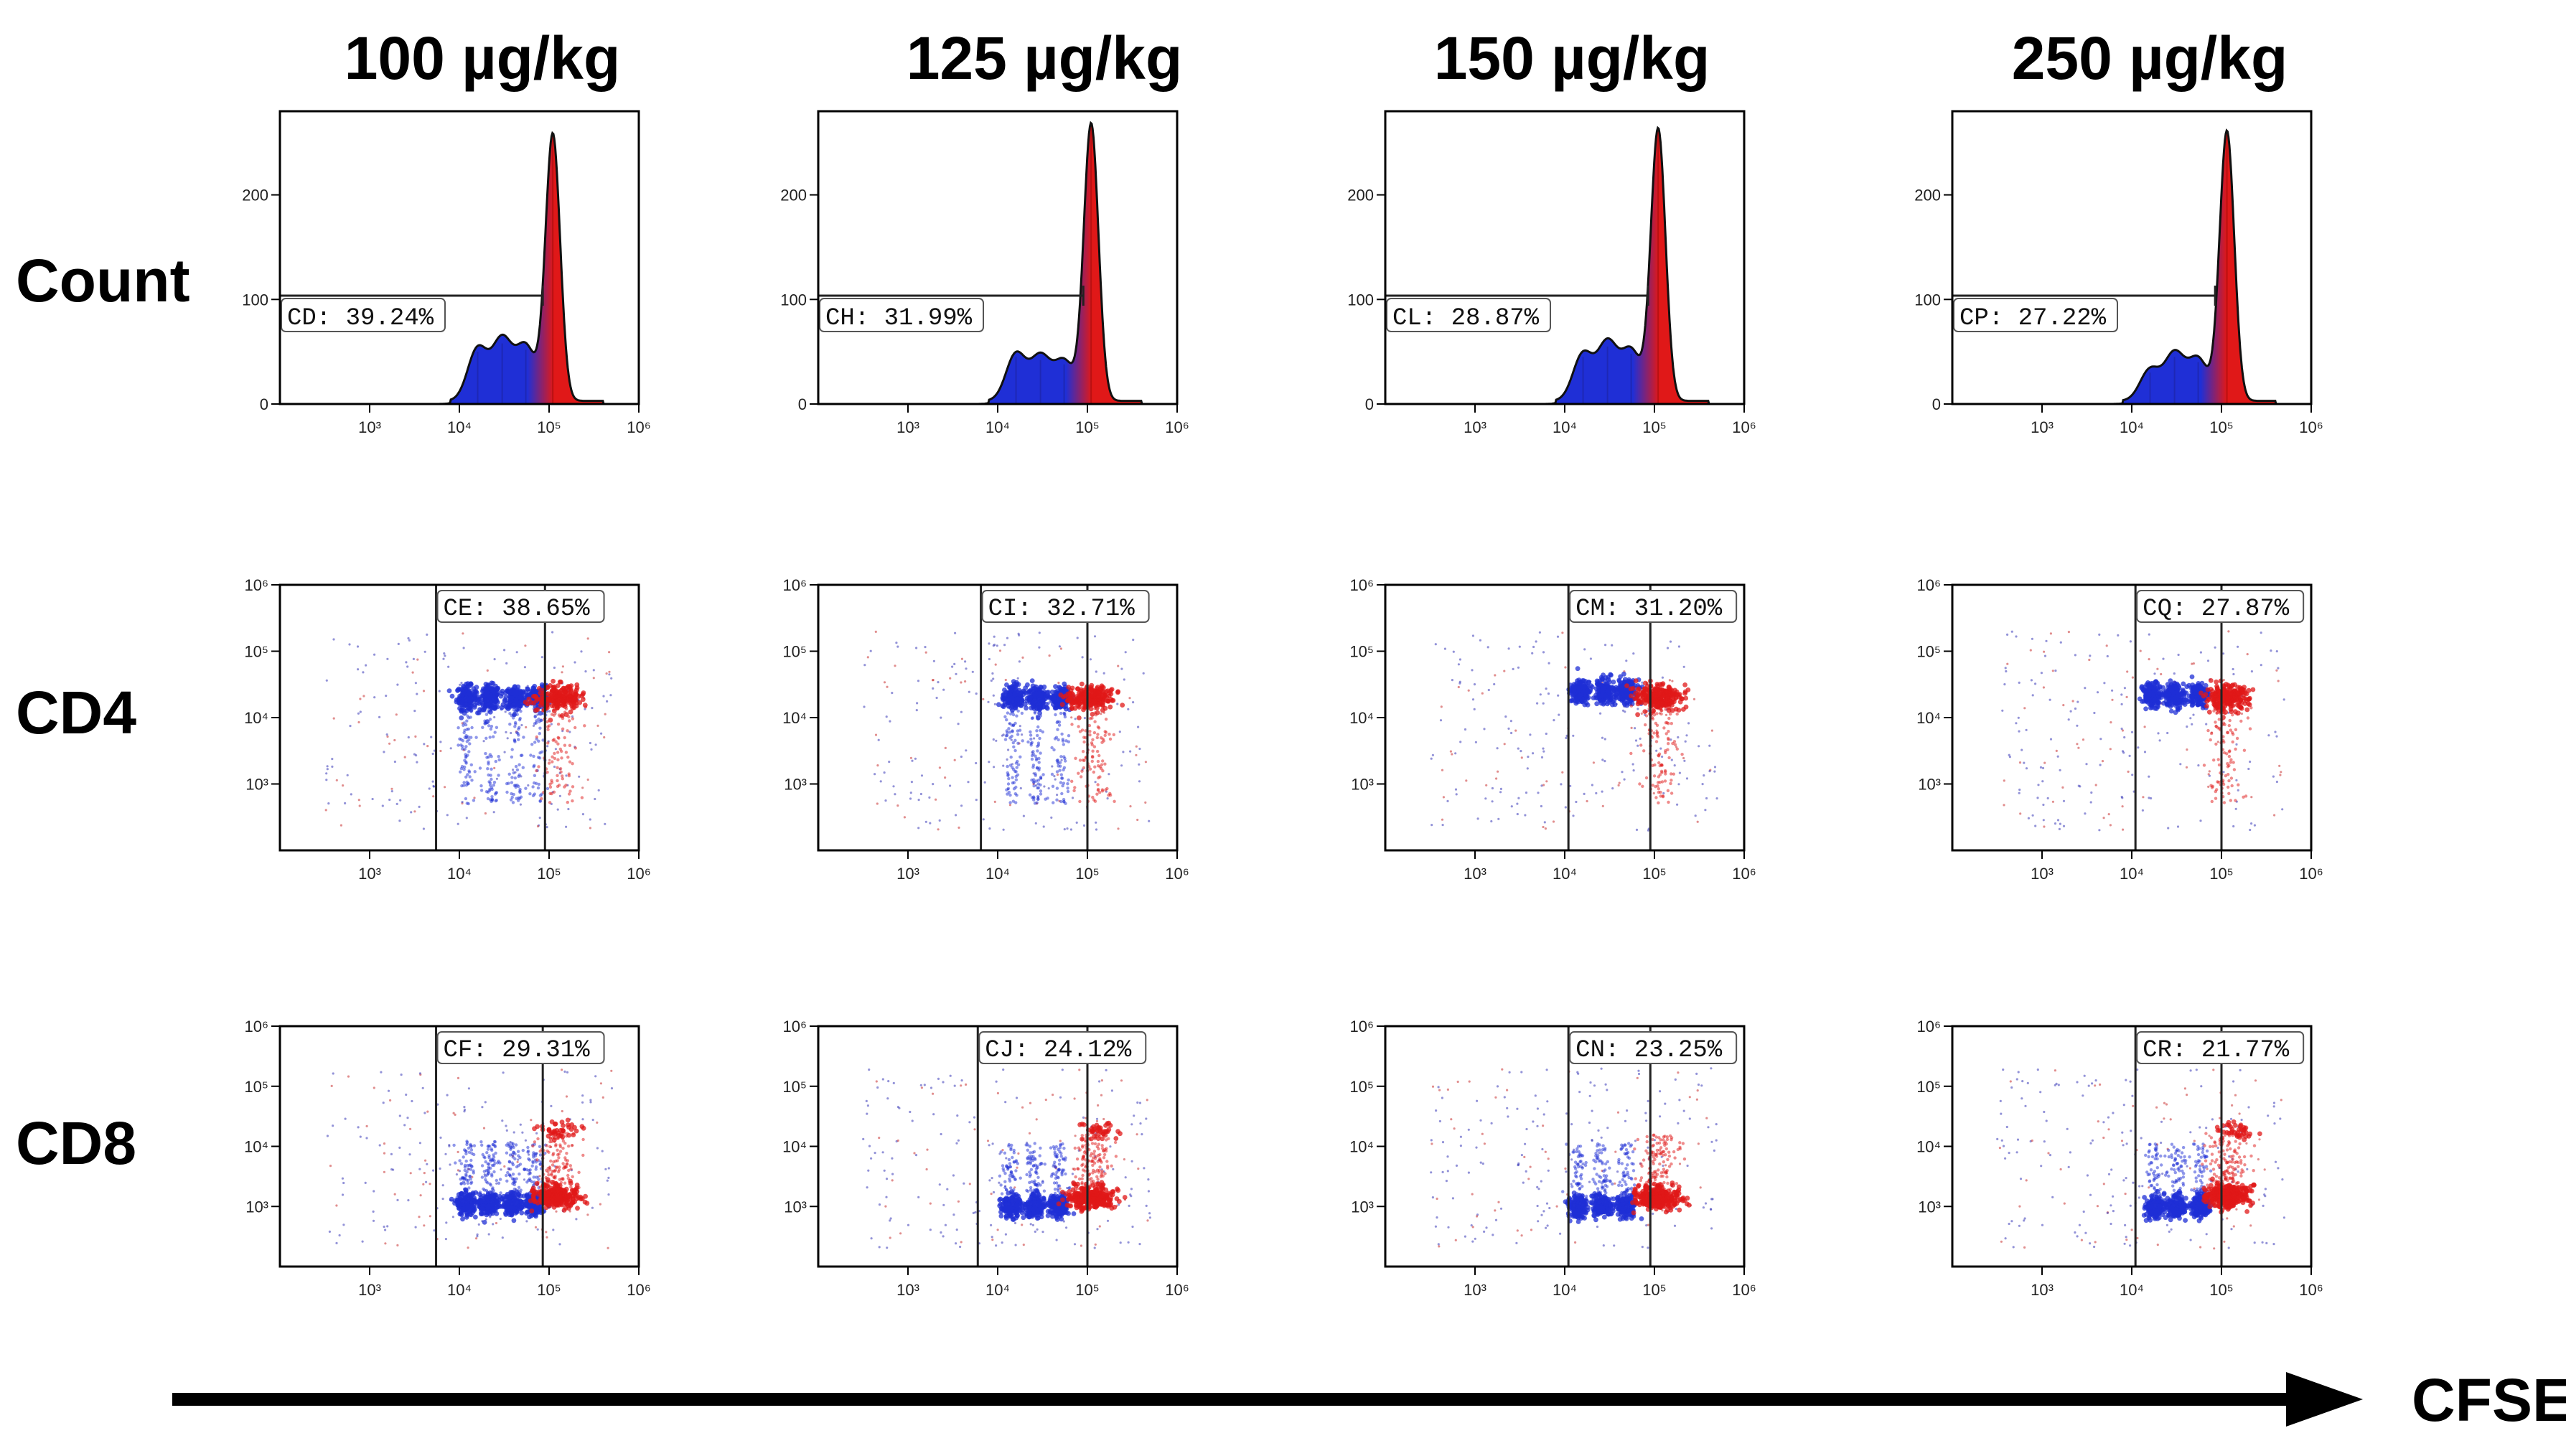  What do you see at coordinates (2324, 1399) in the screenshot?
I see `cfse-arrow-head` at bounding box center [2324, 1399].